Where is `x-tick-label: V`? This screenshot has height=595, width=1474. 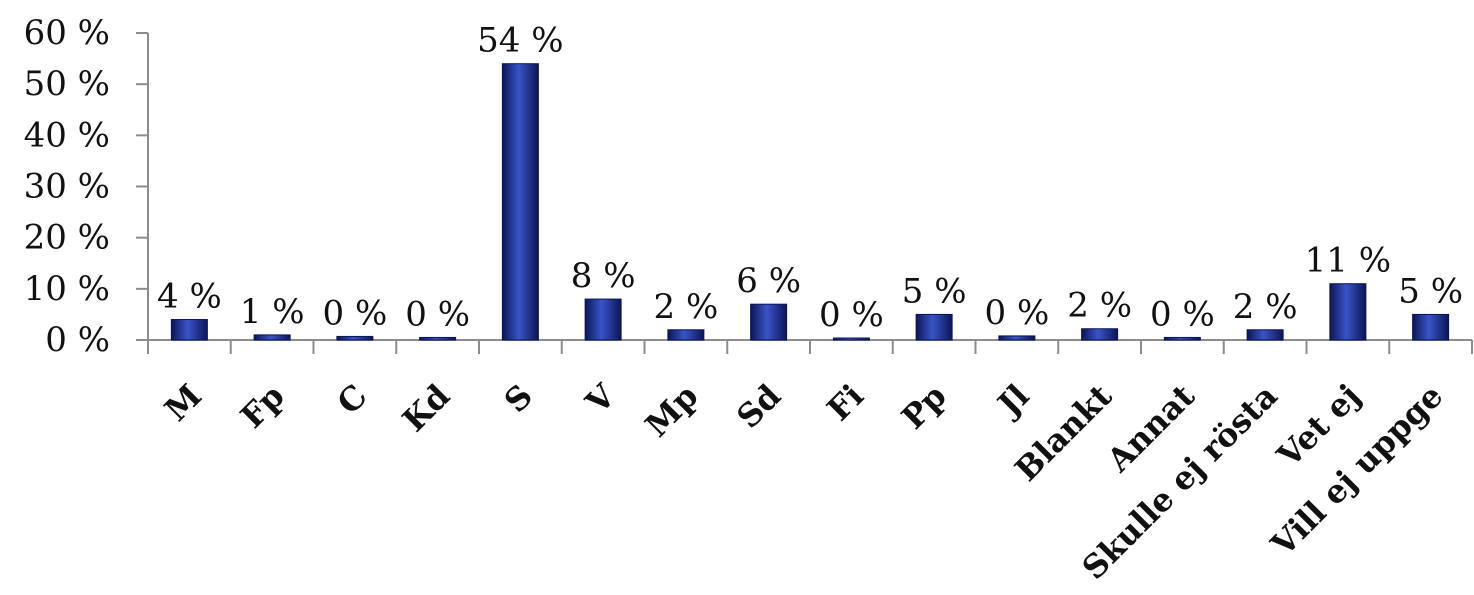 x-tick-label: V is located at coordinates (601, 399).